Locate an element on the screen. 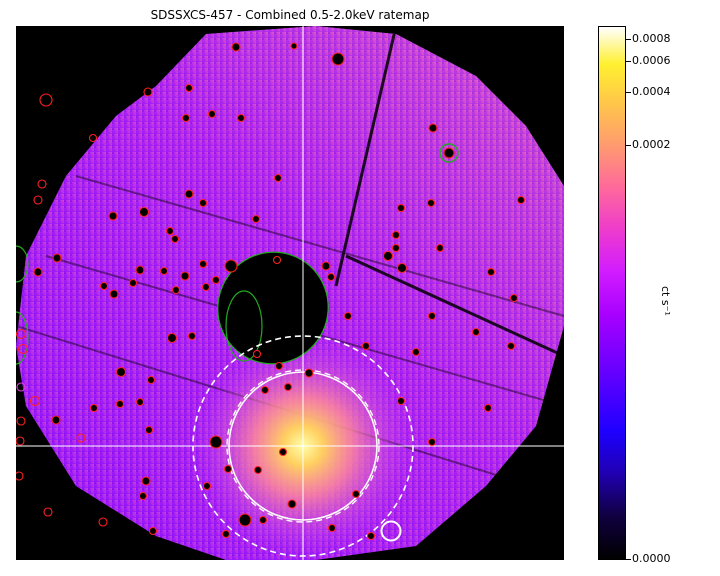 The image size is (720, 576). magenta-region is located at coordinates (21, 387).